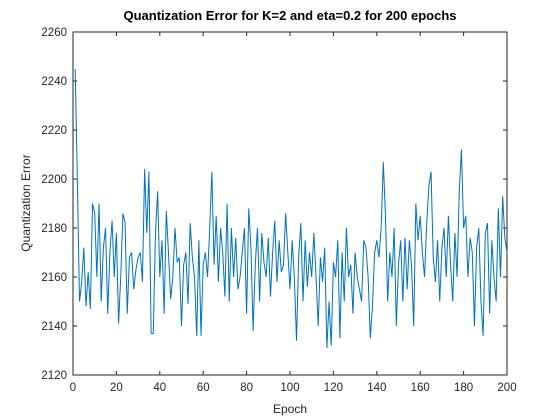  Describe the element at coordinates (333, 388) in the screenshot. I see `x-tick-label: 120` at that location.